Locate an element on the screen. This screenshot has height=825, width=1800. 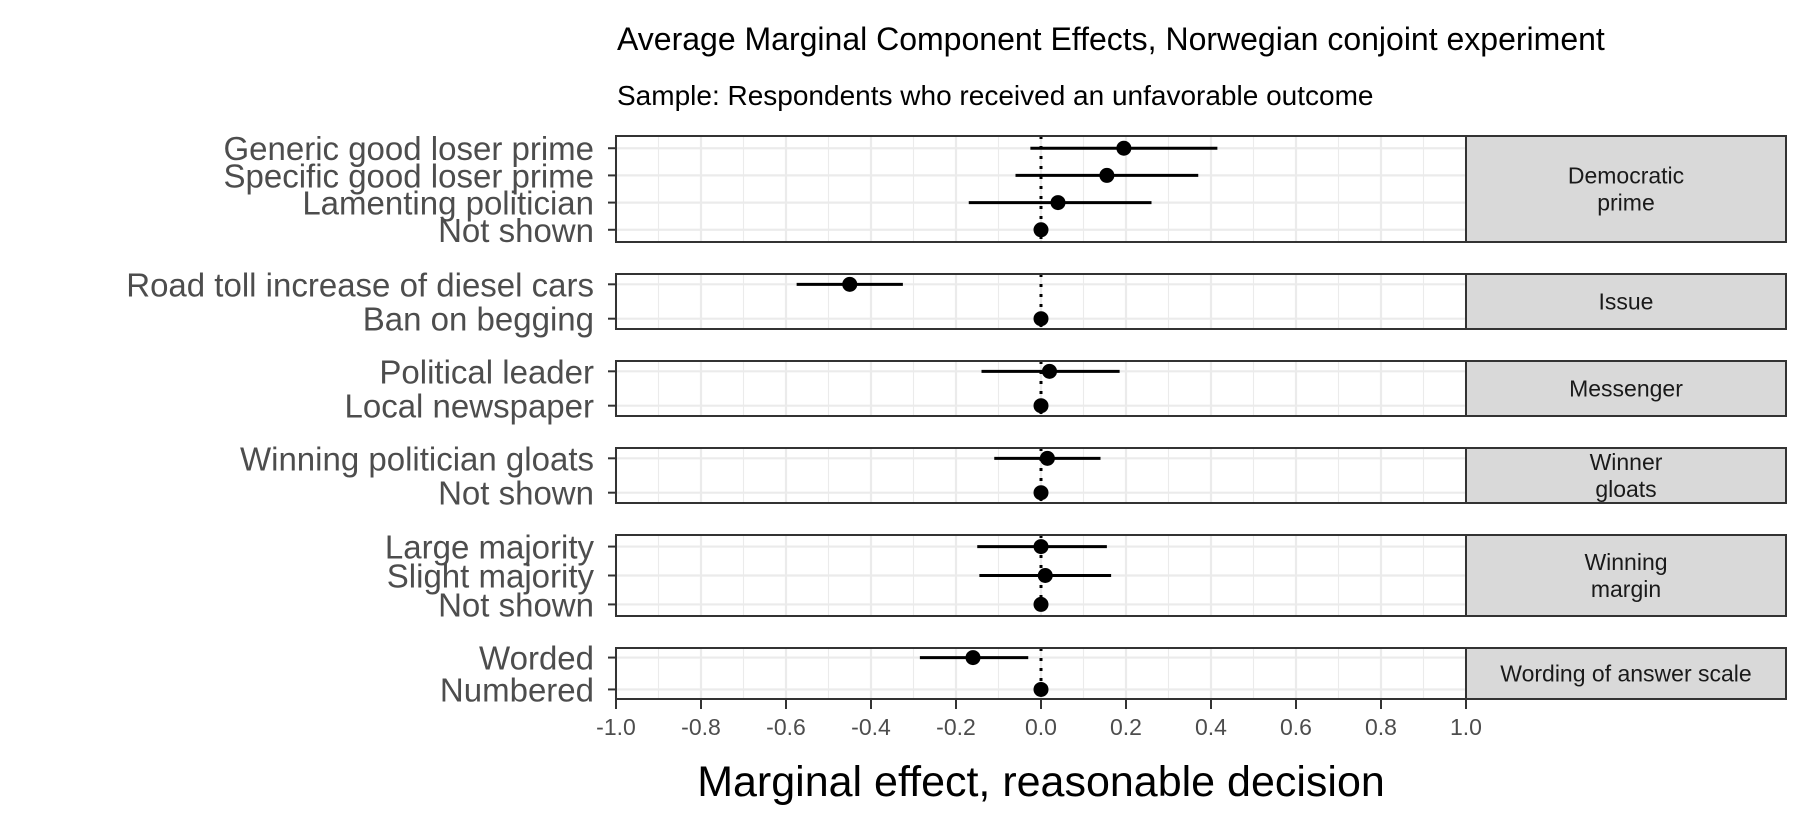
facet-strip-label: gloats is located at coordinates (1625, 489).